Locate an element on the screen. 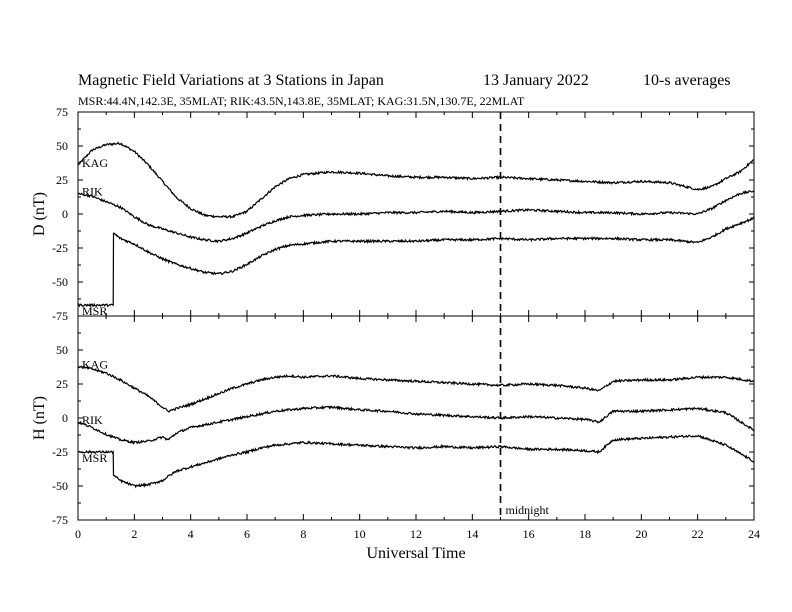 Image resolution: width=792 pixels, height=612 pixels. title-date: 13 January 2022 is located at coordinates (536, 80).